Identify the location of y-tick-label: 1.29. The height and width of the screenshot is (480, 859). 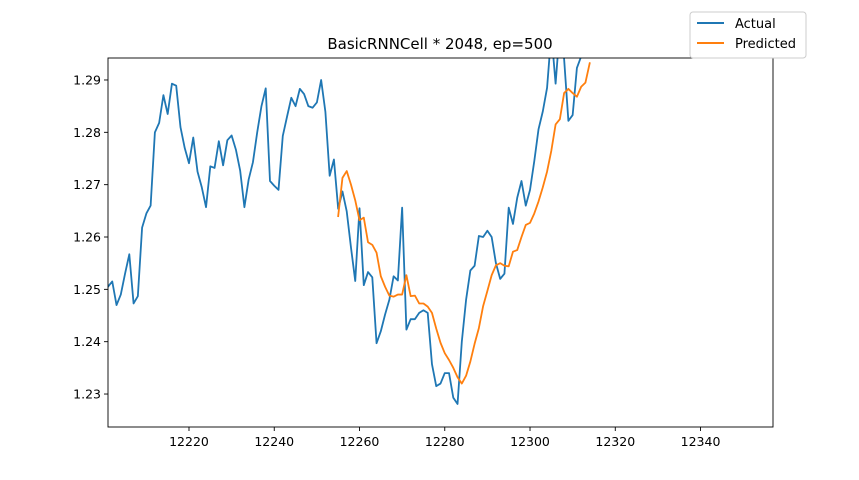
(87, 79).